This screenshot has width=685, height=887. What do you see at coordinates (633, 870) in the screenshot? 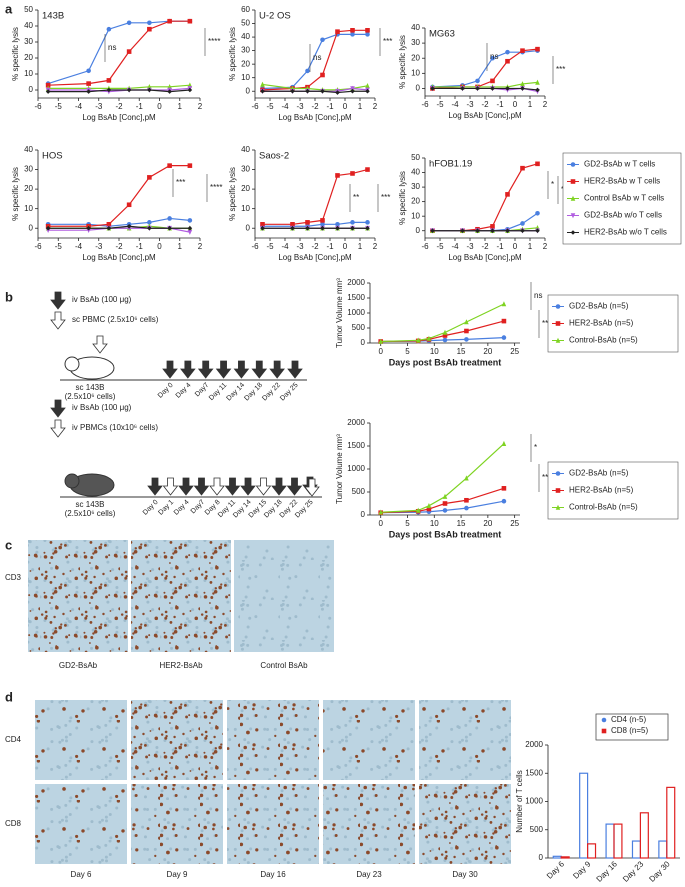
I see `x-tick-label: Day 23` at bounding box center [633, 870].